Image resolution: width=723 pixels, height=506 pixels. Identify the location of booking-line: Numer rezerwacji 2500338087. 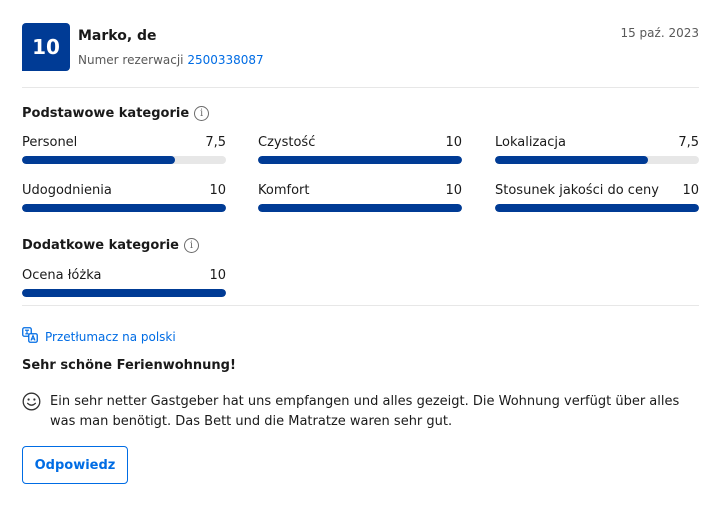
(171, 60).